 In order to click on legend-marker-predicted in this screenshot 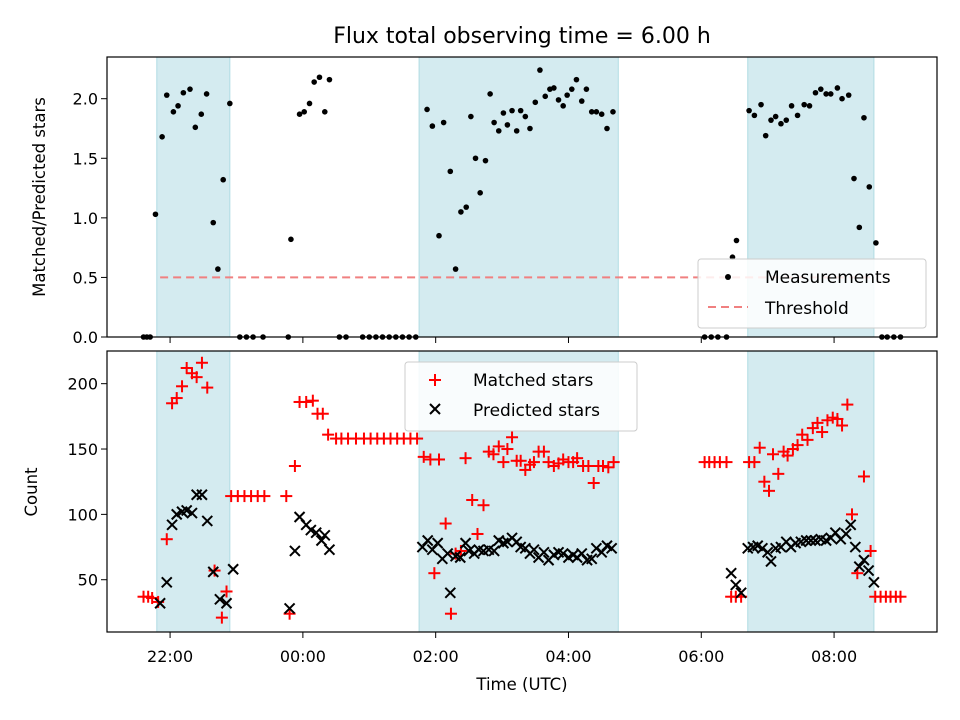, I will do `click(435, 409)`.